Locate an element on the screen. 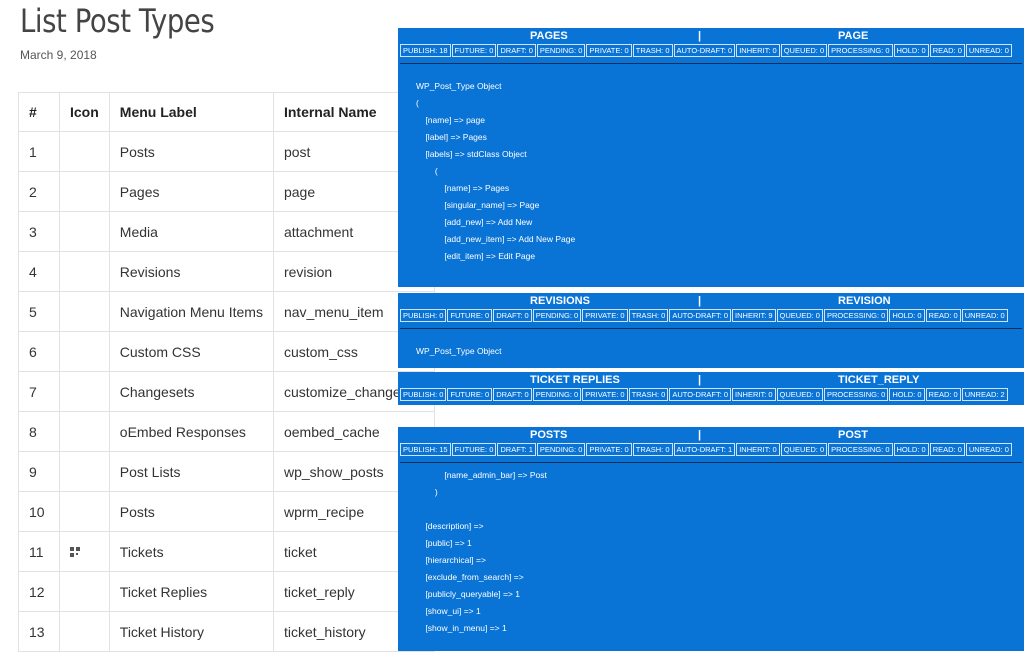 The height and width of the screenshot is (652, 1024). row-number: 2 is located at coordinates (39, 191).